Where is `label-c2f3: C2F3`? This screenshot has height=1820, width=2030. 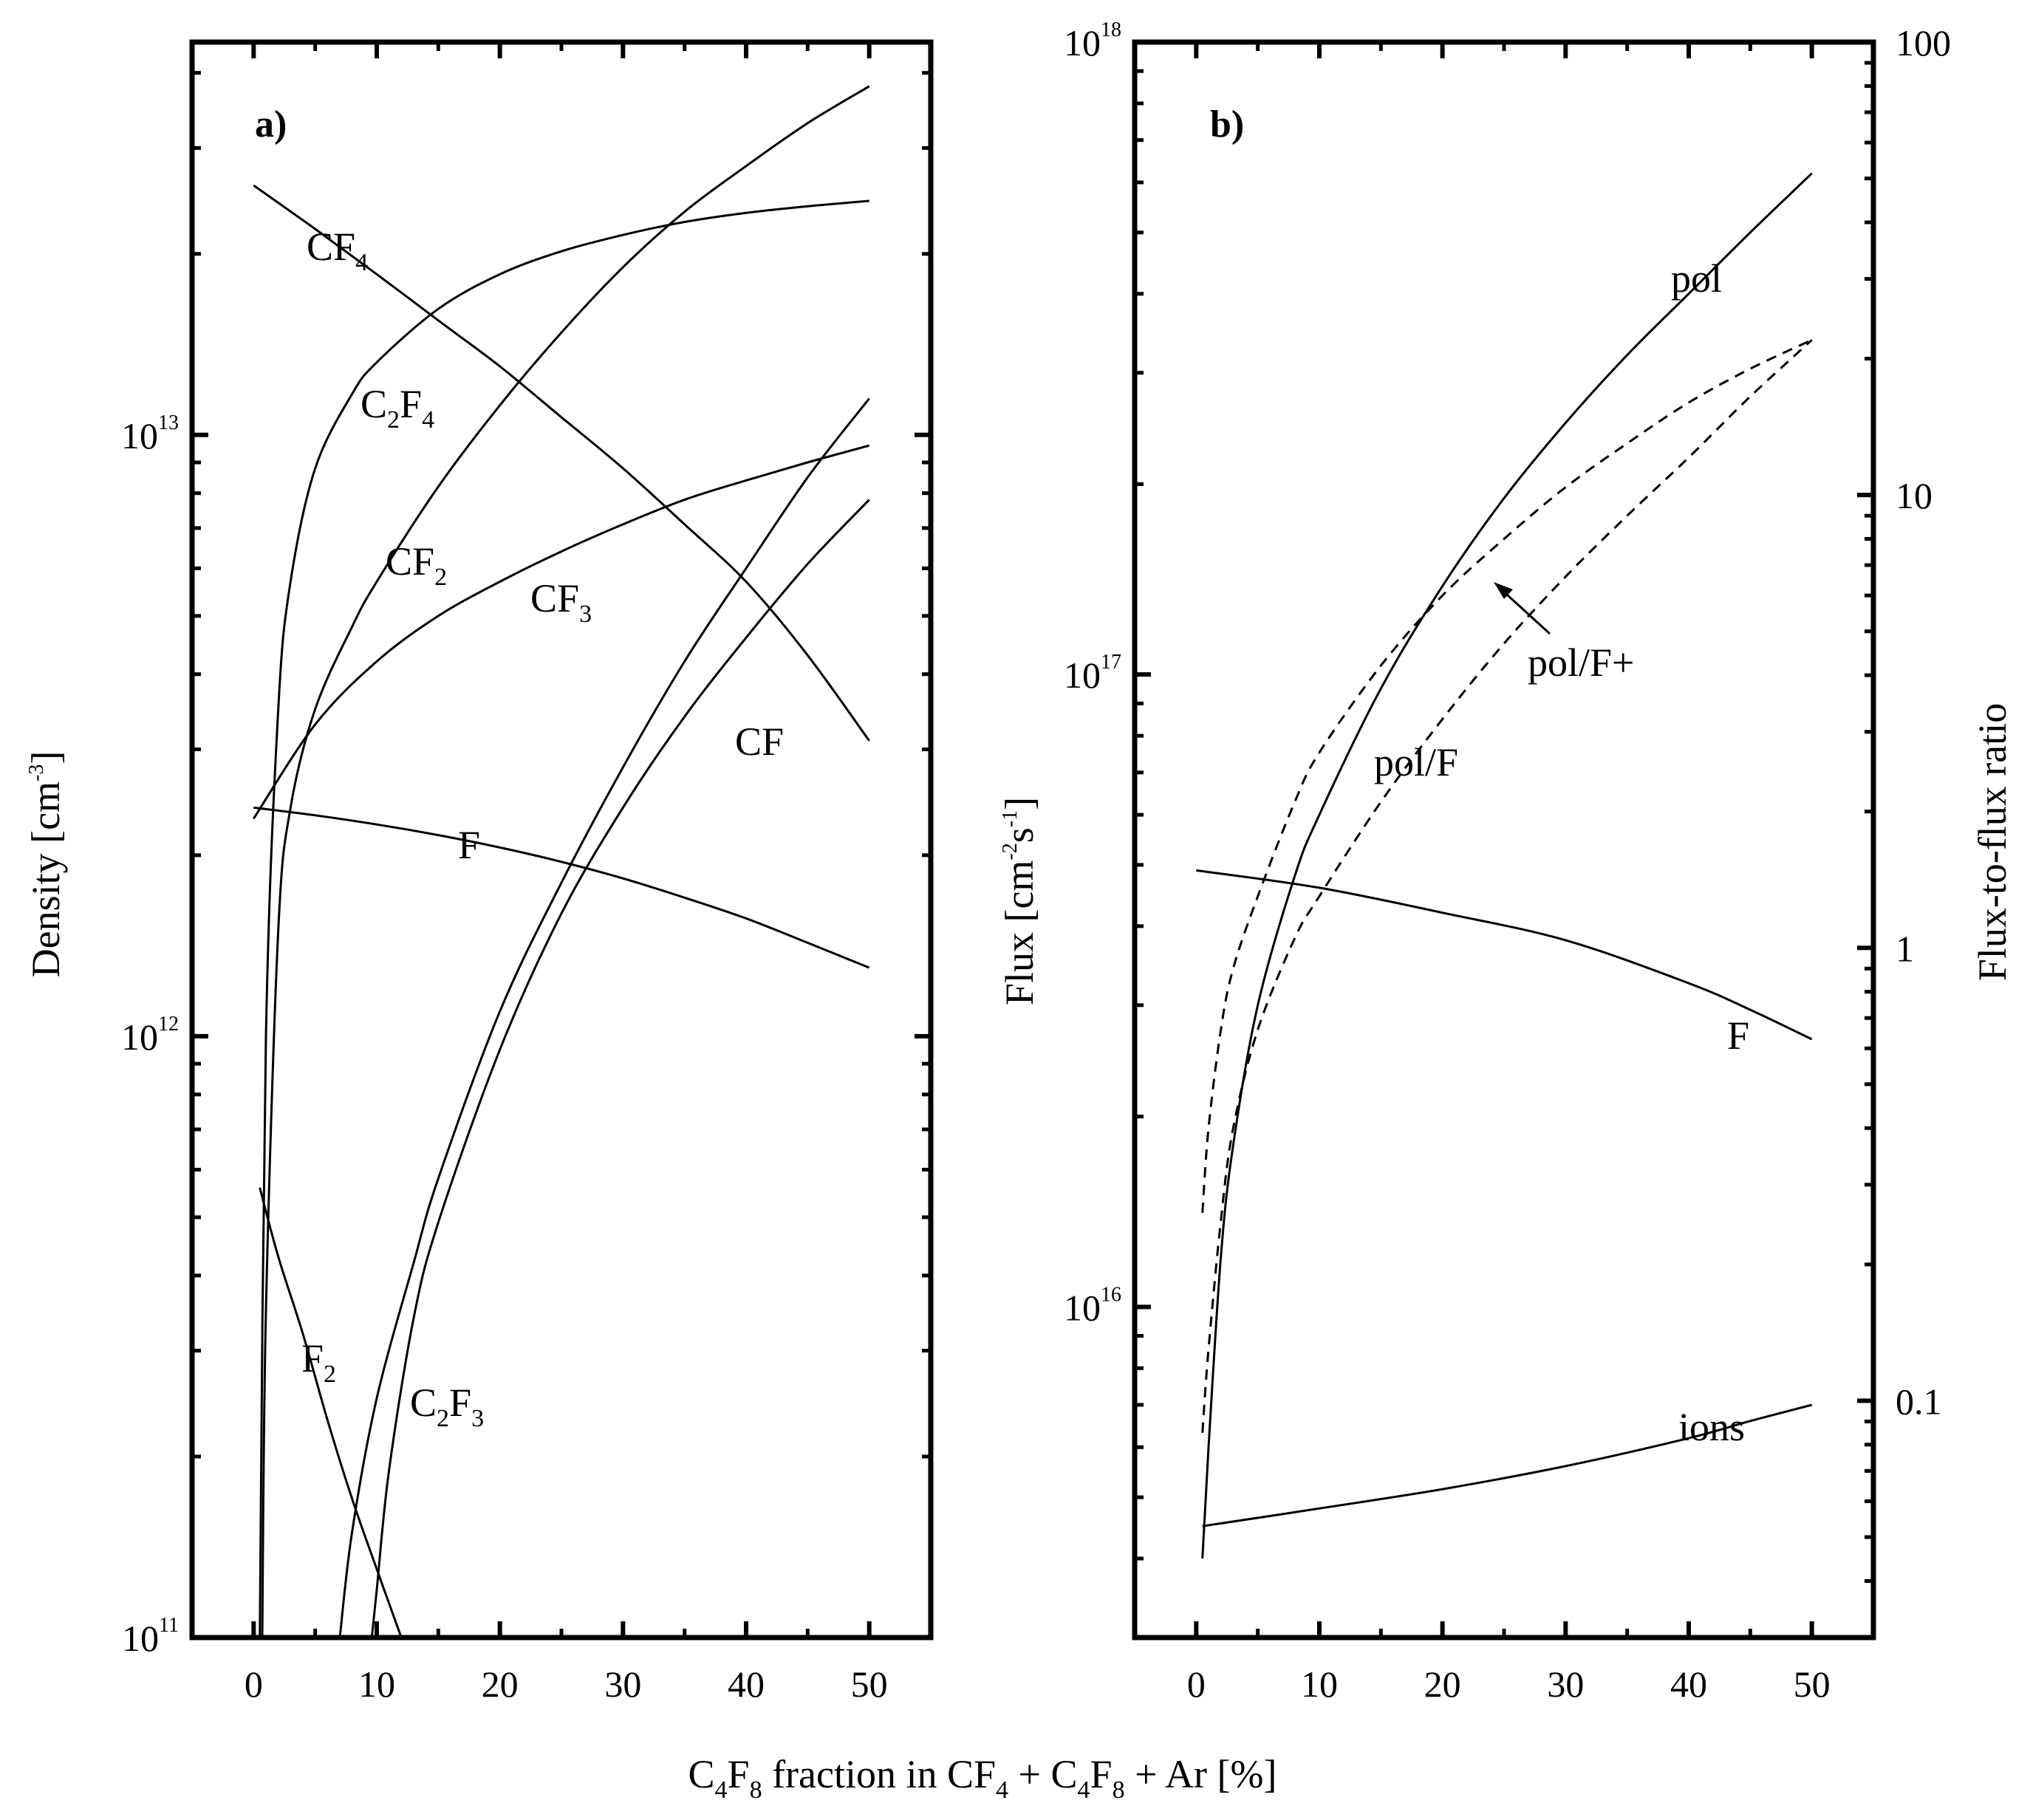
label-c2f3: C2F3 is located at coordinates (447, 1406).